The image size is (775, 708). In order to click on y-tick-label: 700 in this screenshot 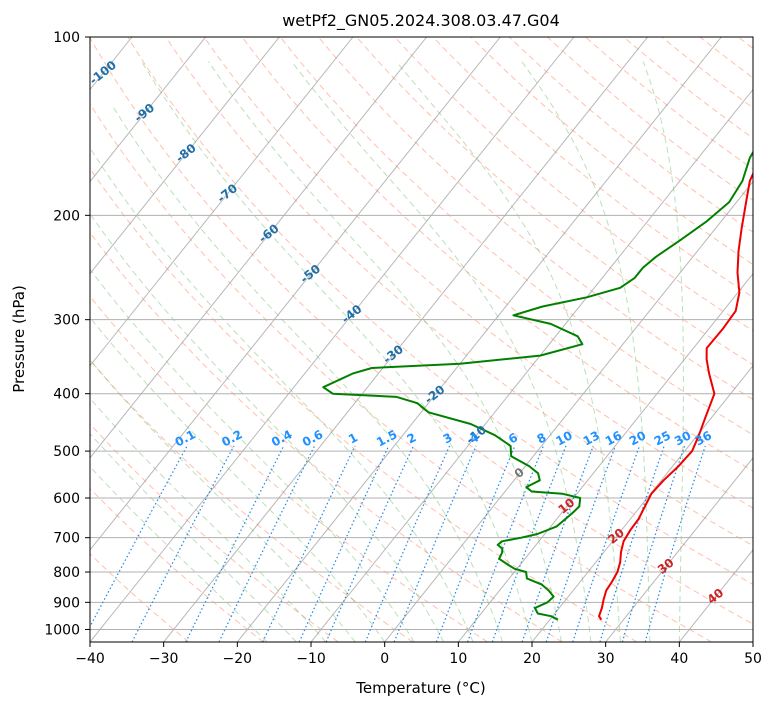, I will do `click(66, 539)`.